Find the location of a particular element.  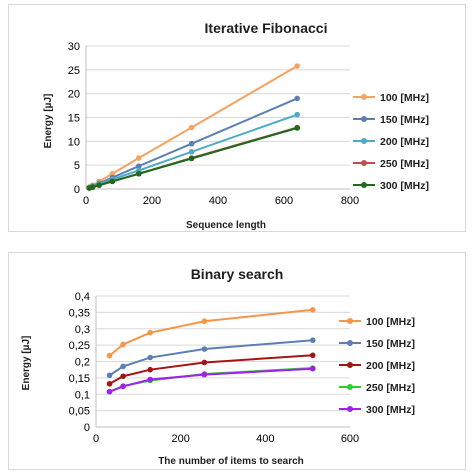

x-axis-label: The number of items to search is located at coordinates (231, 461).